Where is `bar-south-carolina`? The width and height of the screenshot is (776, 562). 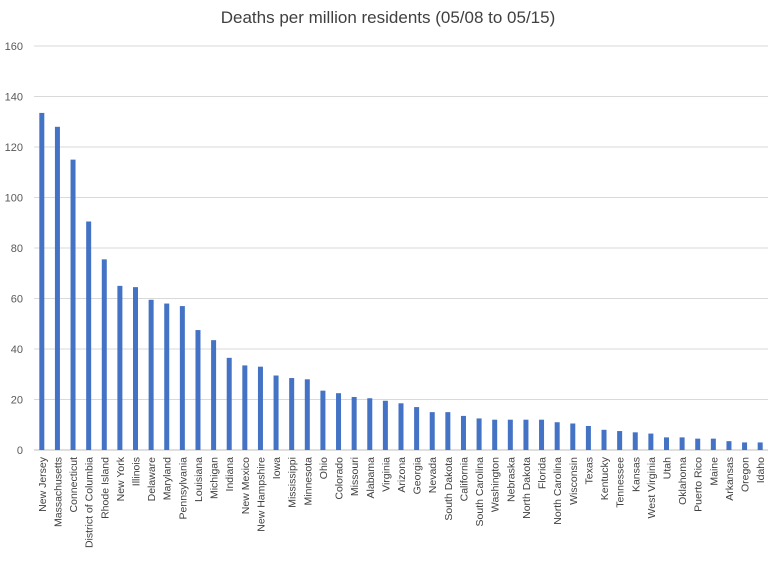 bar-south-carolina is located at coordinates (479, 434).